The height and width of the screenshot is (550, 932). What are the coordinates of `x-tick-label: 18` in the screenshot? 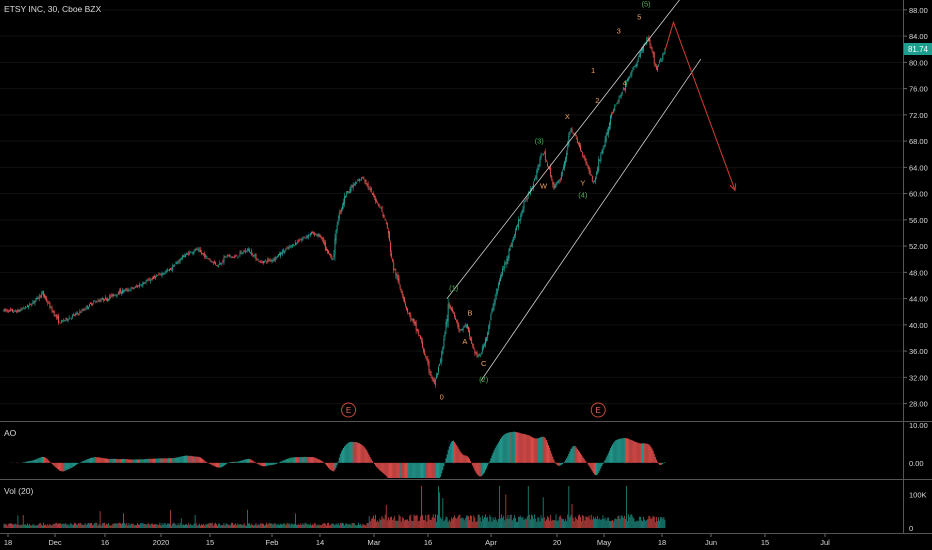 It's located at (8, 542).